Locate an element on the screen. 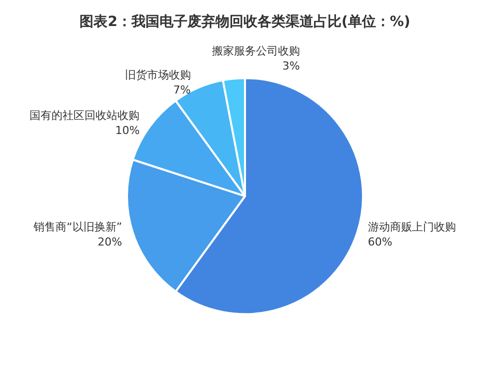  slice-label: 国有的社区回收站收购 is located at coordinates (85, 115).